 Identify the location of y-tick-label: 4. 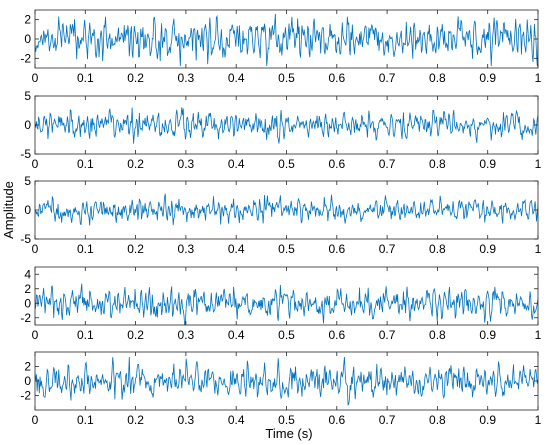
(27, 274).